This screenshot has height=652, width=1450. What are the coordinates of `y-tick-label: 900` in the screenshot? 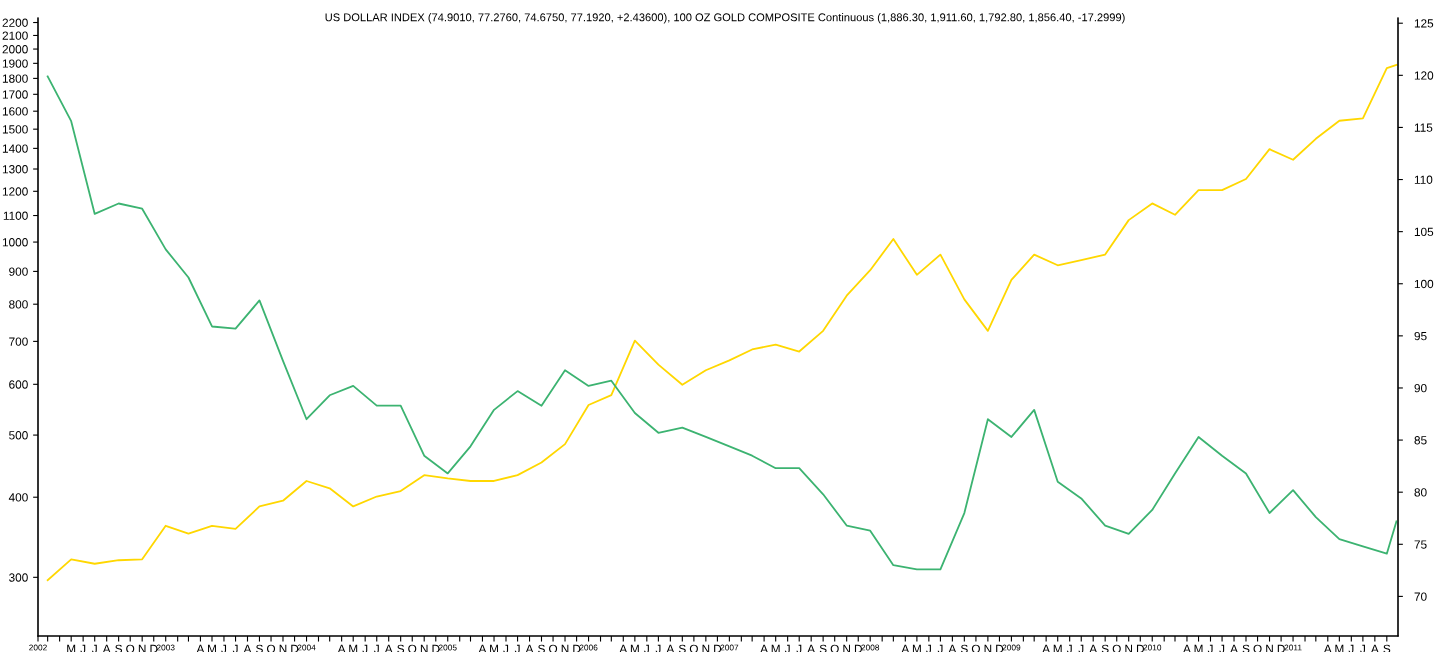 It's located at (18, 271).